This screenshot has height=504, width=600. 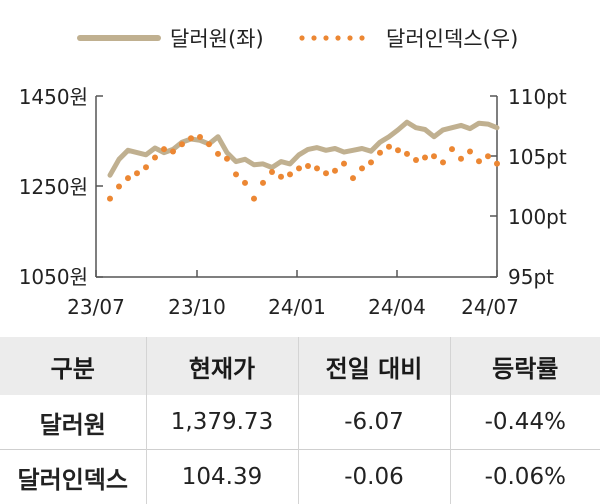 I want to click on row-name: 달러인덱스, so click(x=73, y=476).